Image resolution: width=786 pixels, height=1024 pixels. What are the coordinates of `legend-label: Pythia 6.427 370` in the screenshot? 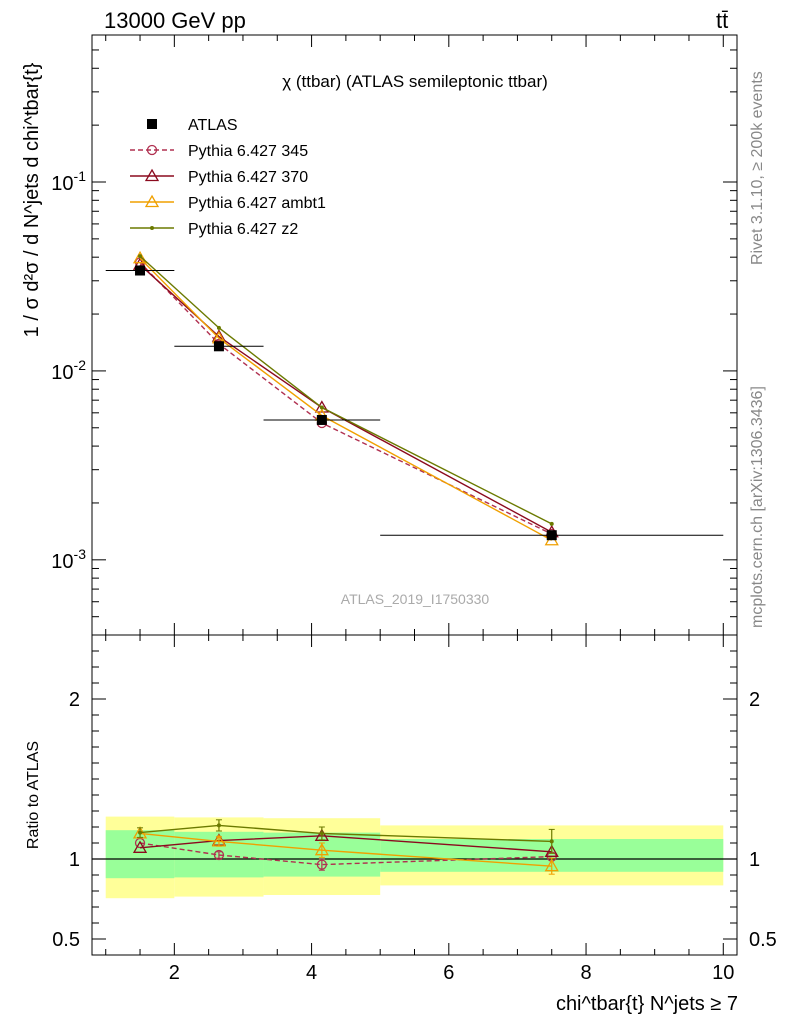 It's located at (248, 177).